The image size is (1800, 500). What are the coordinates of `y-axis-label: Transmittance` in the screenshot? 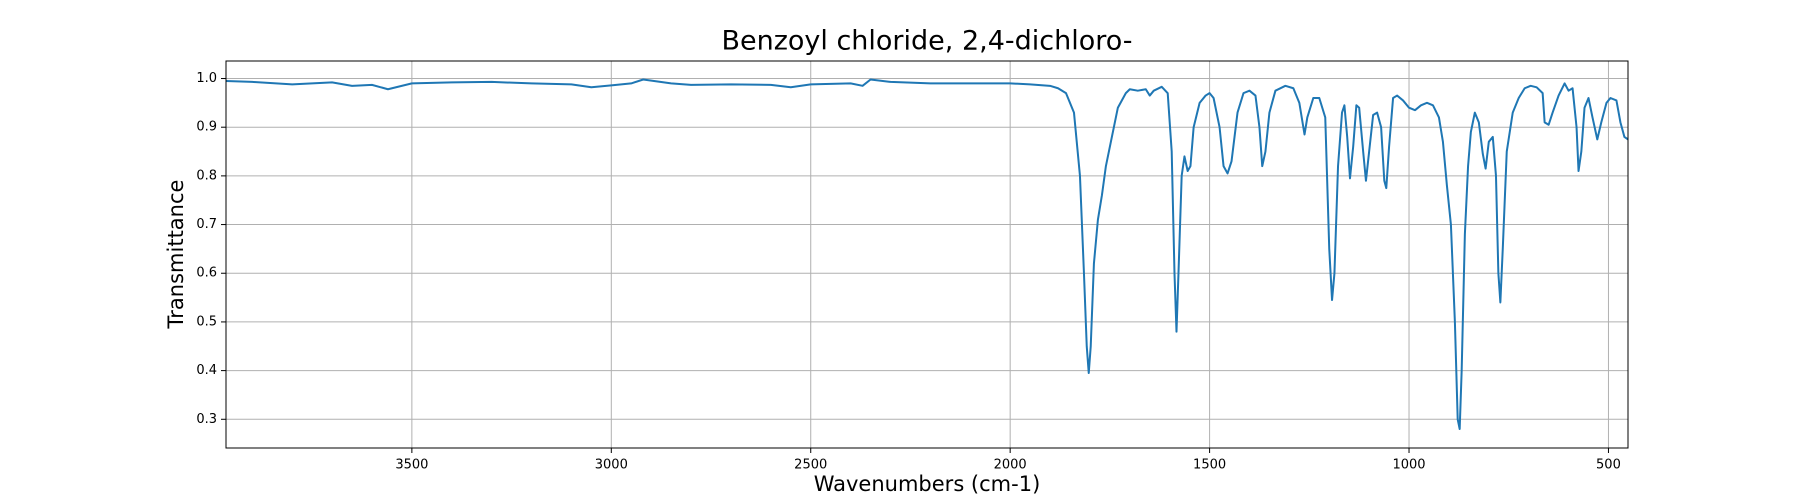 It's located at (176, 255).